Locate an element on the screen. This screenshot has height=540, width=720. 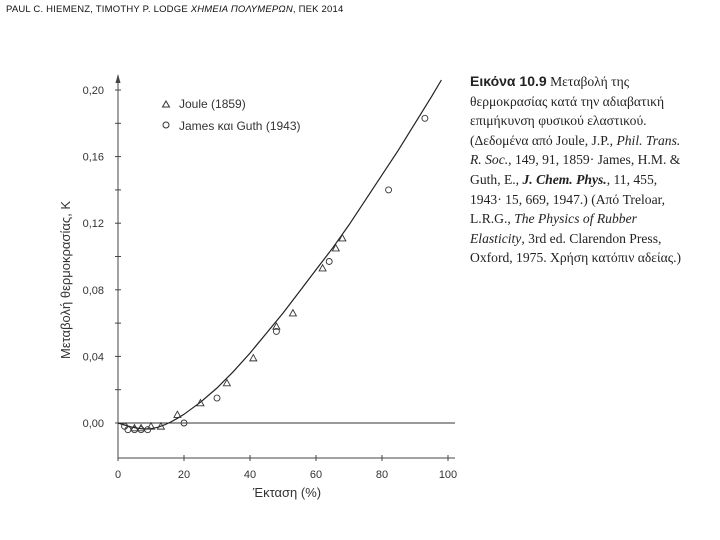
caption-journal-2: J. Chem. Phys. is located at coordinates (564, 179).